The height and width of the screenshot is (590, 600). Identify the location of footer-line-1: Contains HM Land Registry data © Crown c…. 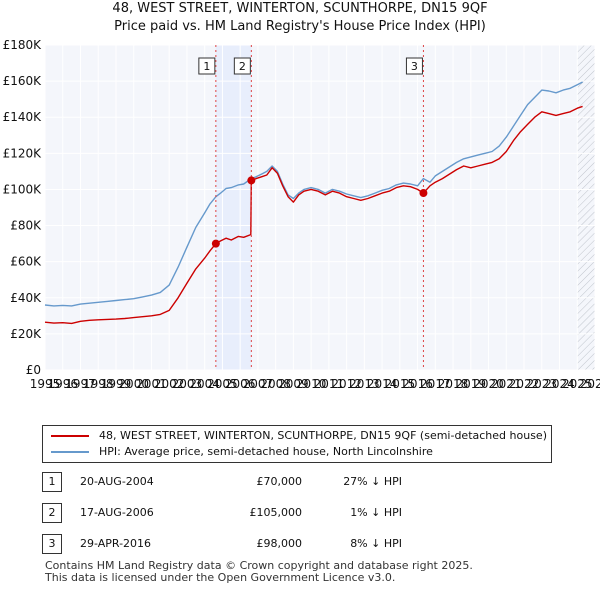
(259, 565).